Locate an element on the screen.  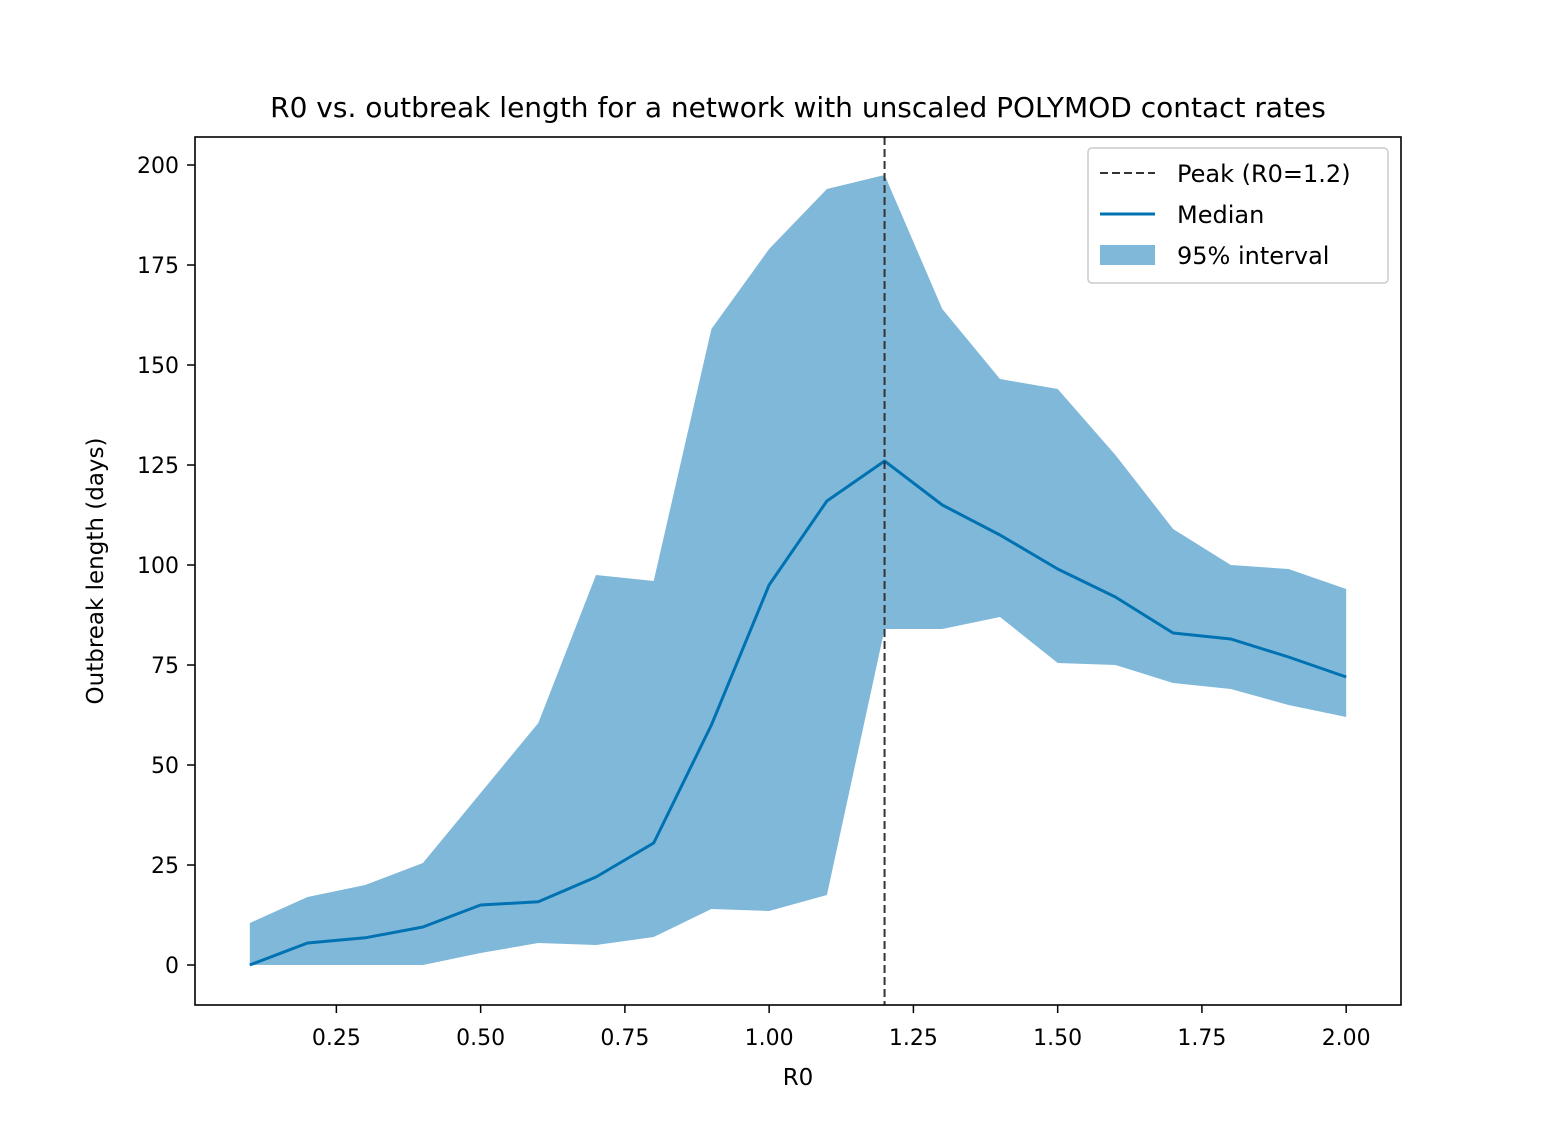
legend: Peak (R0=1.2) Median 95% interval is located at coordinates (1238, 215).